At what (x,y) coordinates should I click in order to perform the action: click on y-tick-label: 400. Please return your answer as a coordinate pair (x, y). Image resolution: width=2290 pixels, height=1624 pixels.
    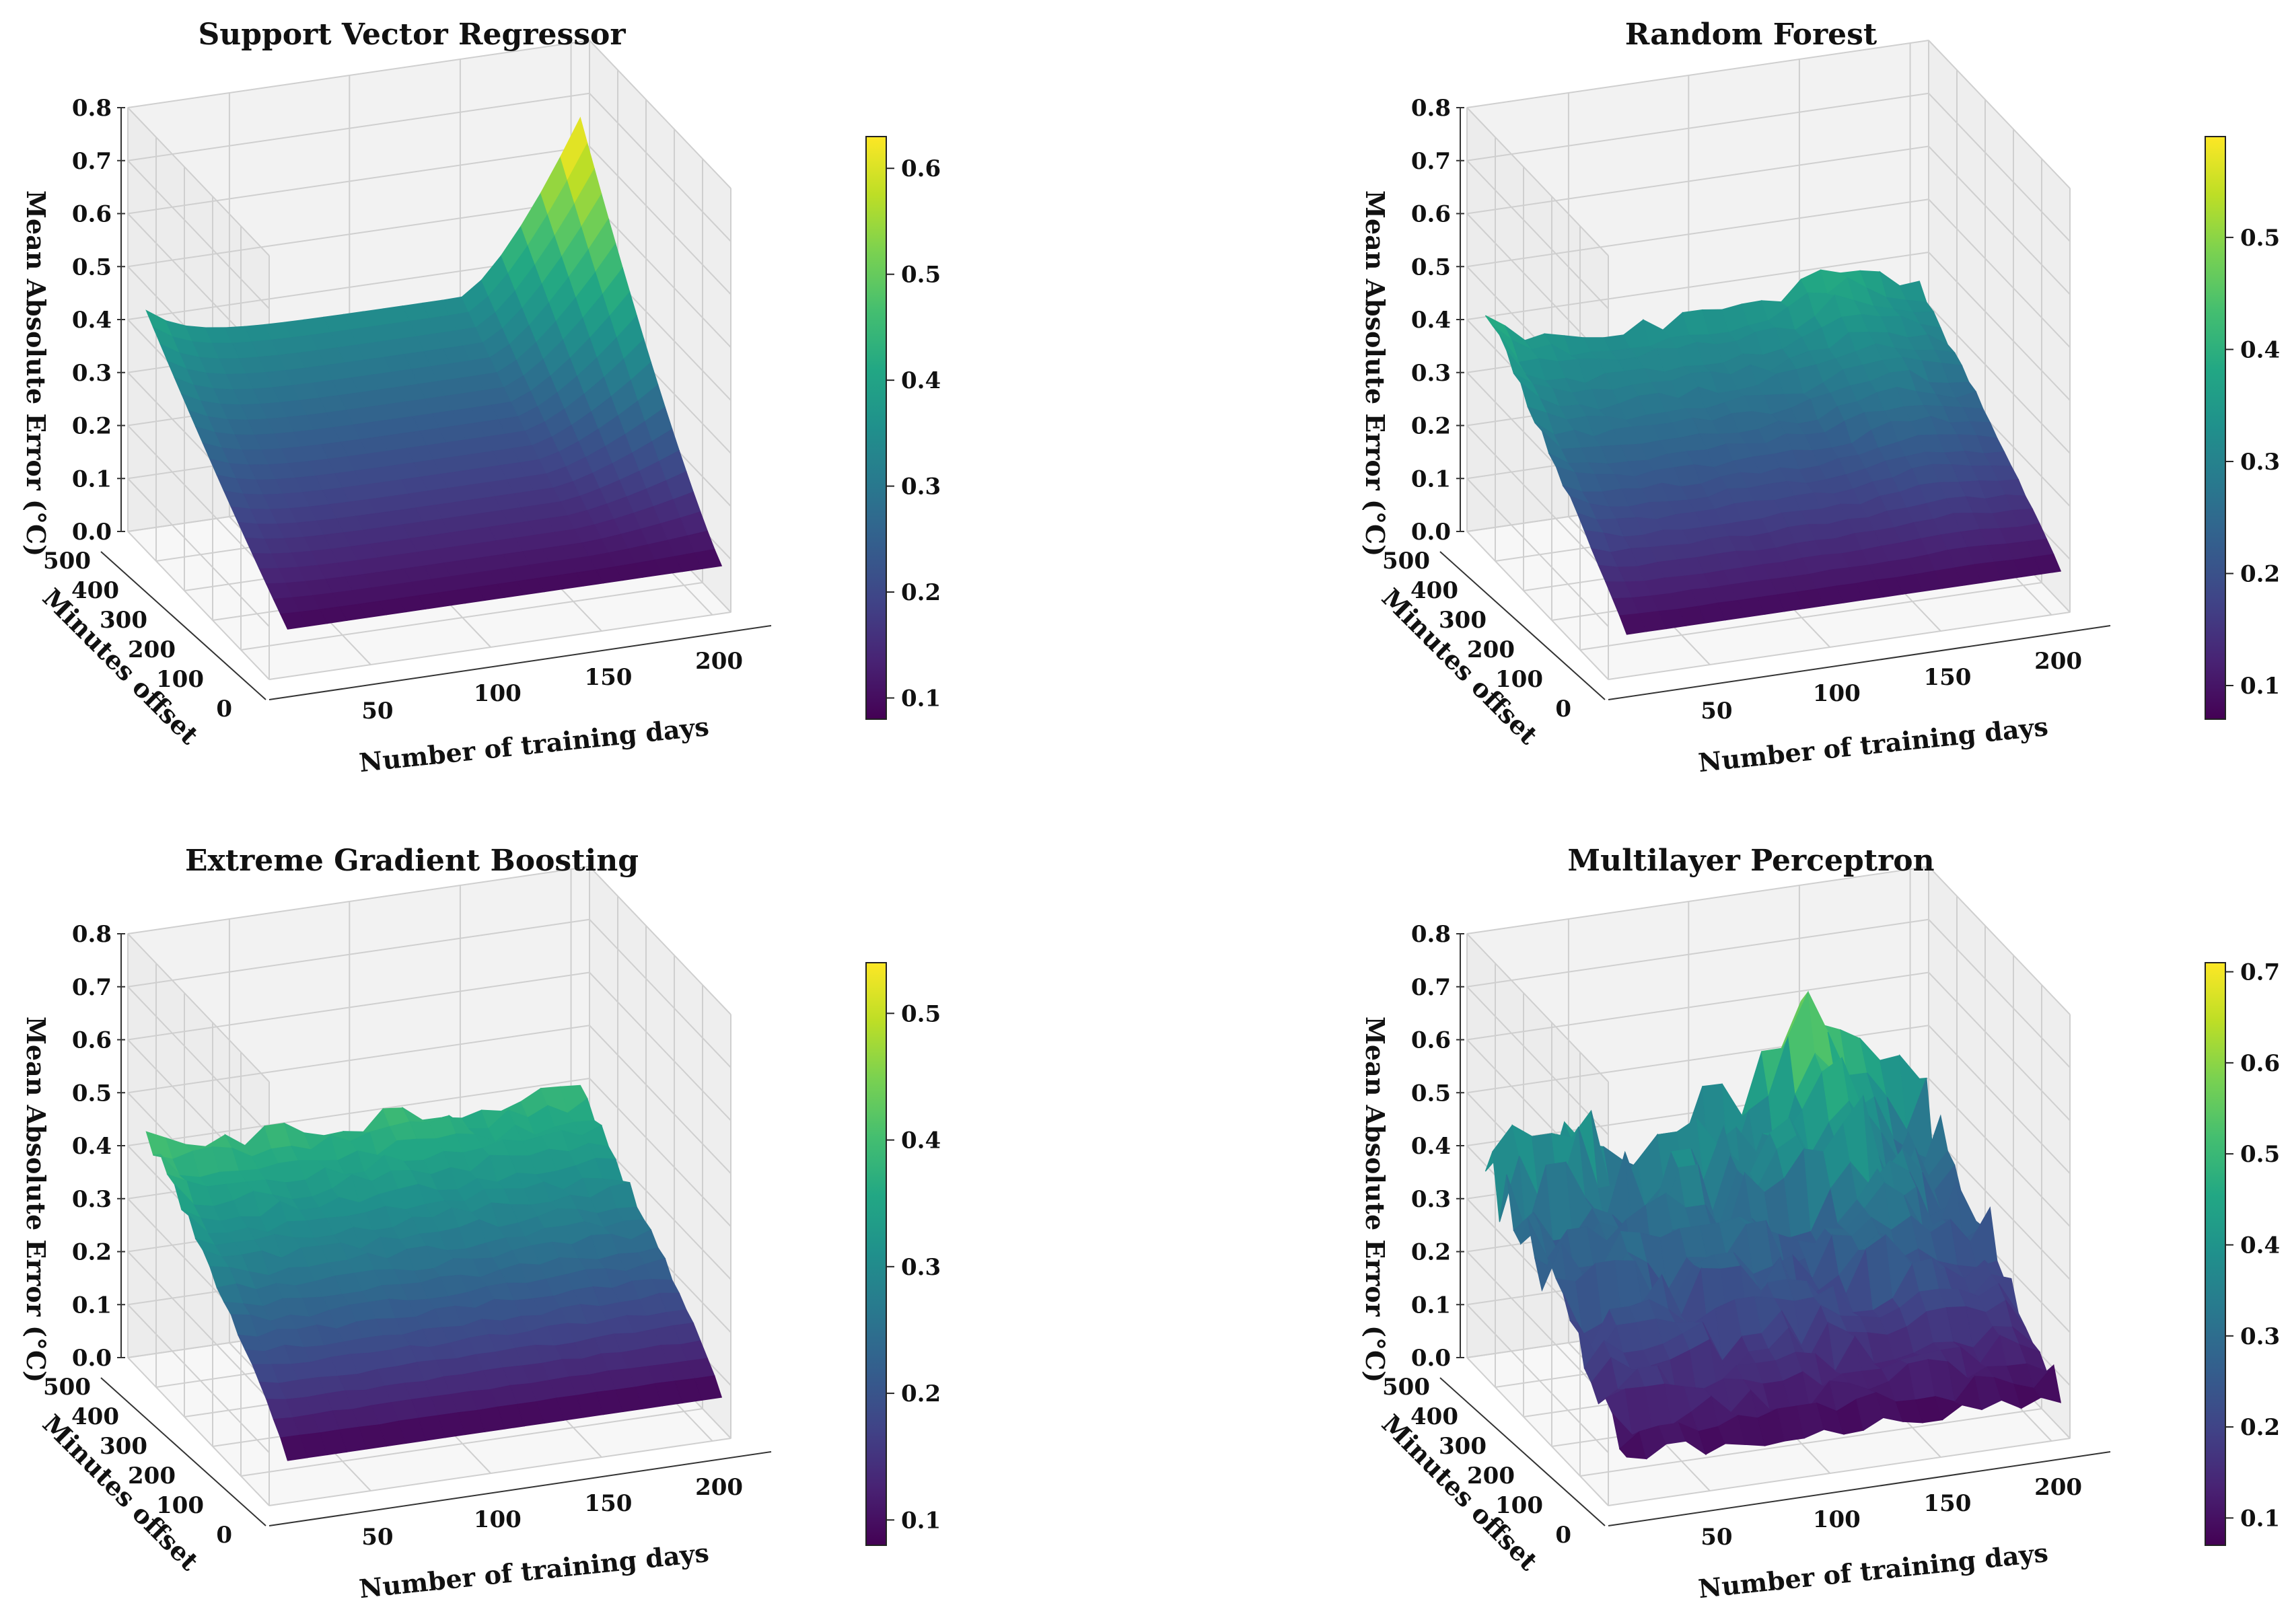
    Looking at the image, I should click on (95, 1416).